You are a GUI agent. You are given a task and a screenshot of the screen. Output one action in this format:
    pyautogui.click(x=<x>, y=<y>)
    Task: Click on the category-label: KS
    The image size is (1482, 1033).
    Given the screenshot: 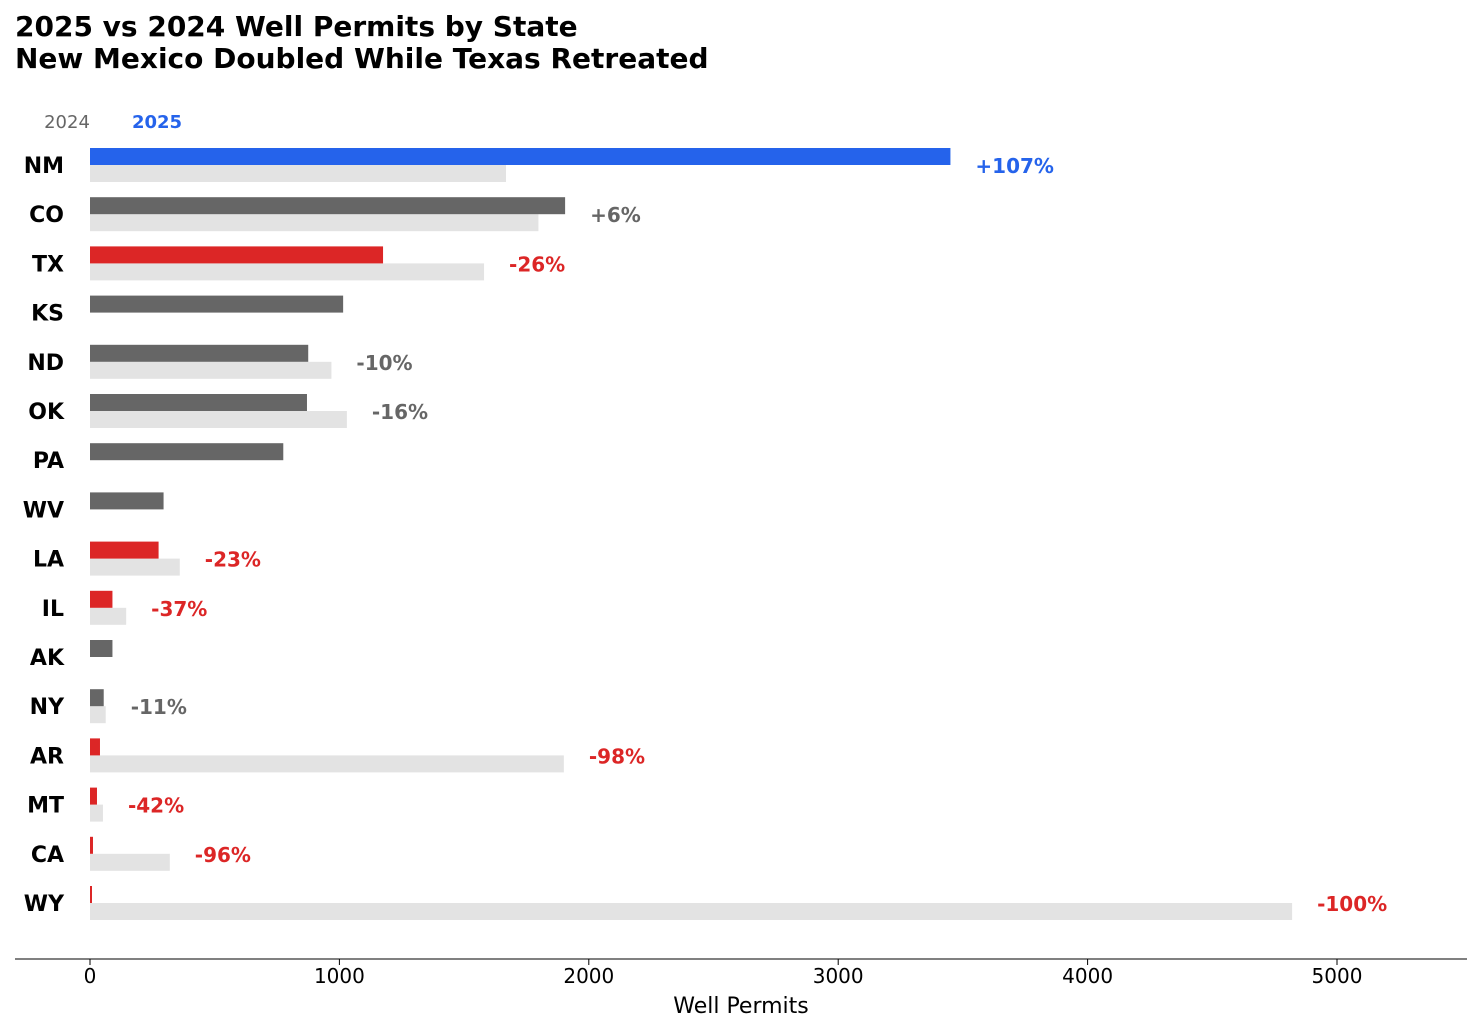 What is the action you would take?
    pyautogui.click(x=47, y=314)
    